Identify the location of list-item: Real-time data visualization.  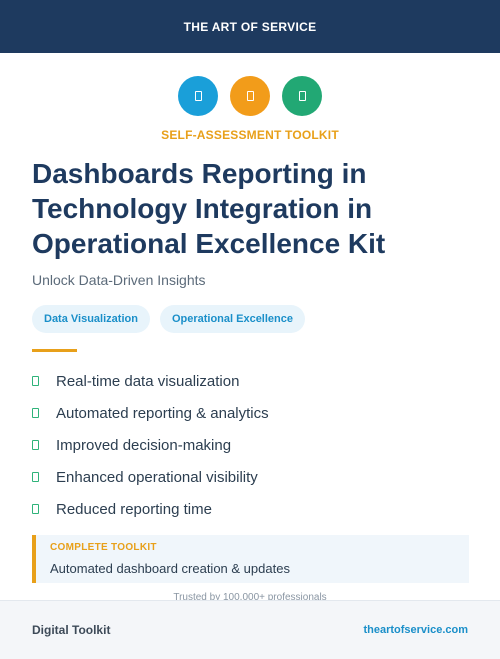
(150, 381).